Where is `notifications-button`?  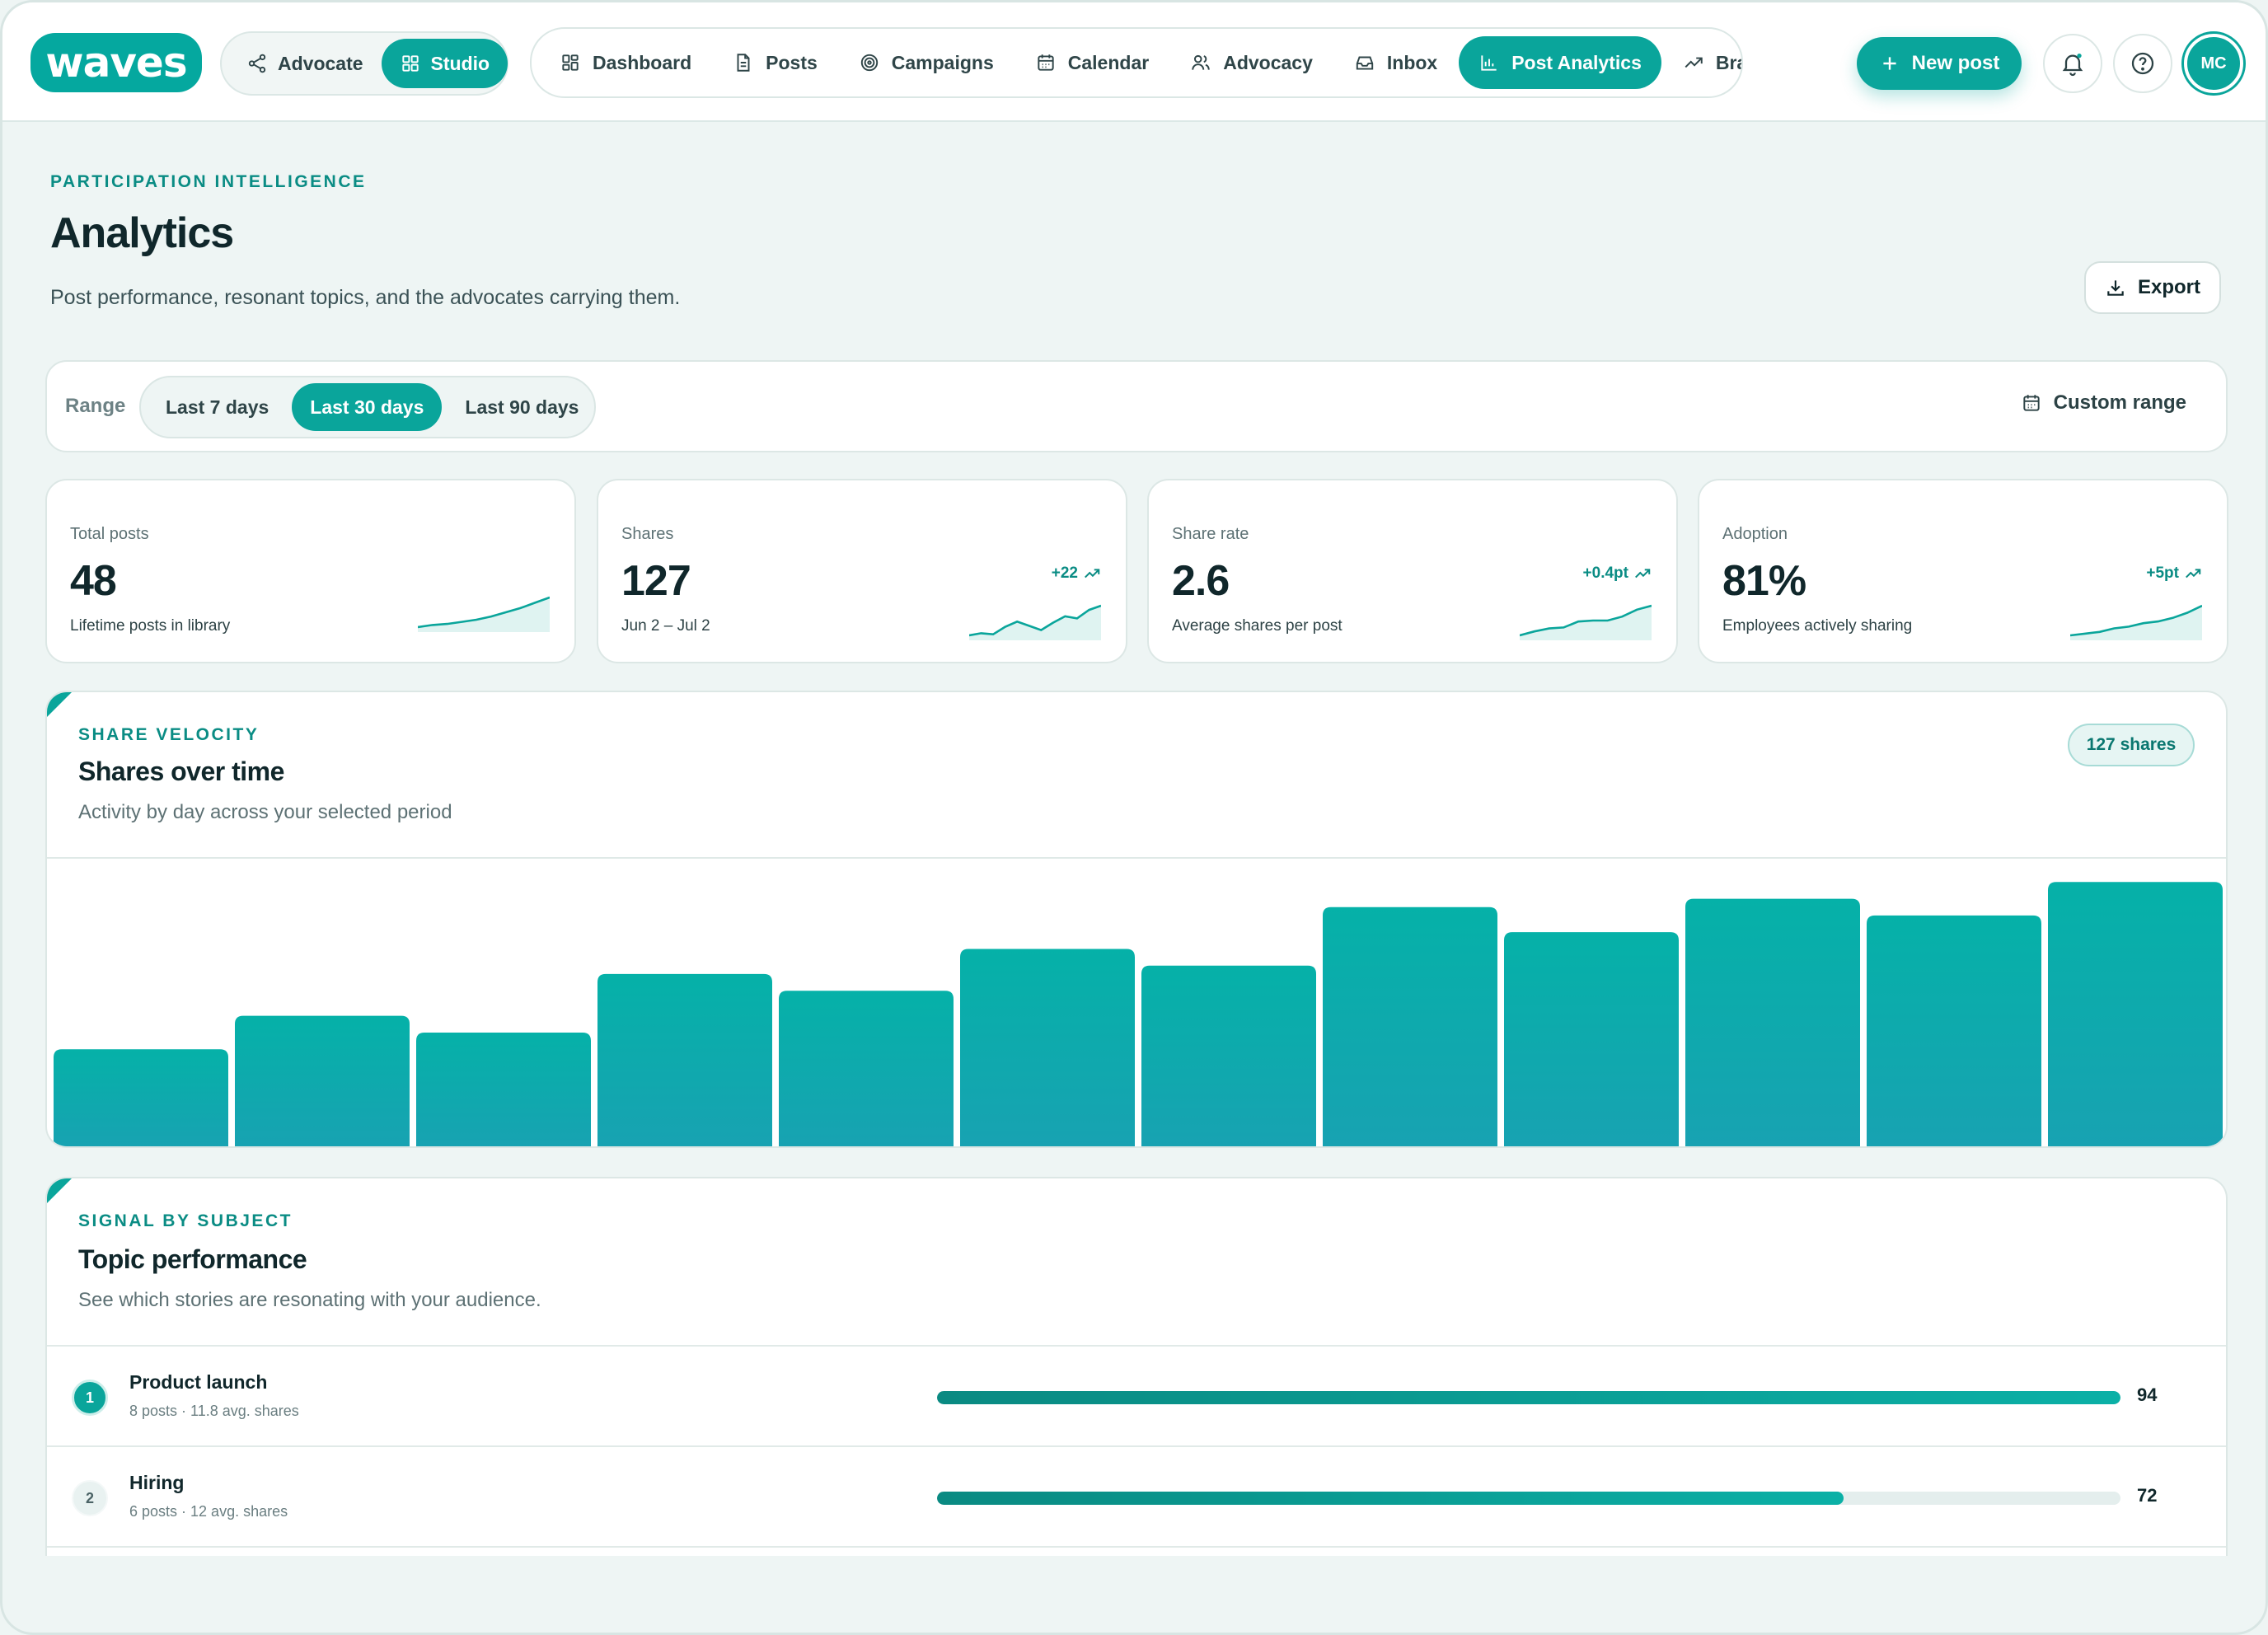 notifications-button is located at coordinates (2072, 63).